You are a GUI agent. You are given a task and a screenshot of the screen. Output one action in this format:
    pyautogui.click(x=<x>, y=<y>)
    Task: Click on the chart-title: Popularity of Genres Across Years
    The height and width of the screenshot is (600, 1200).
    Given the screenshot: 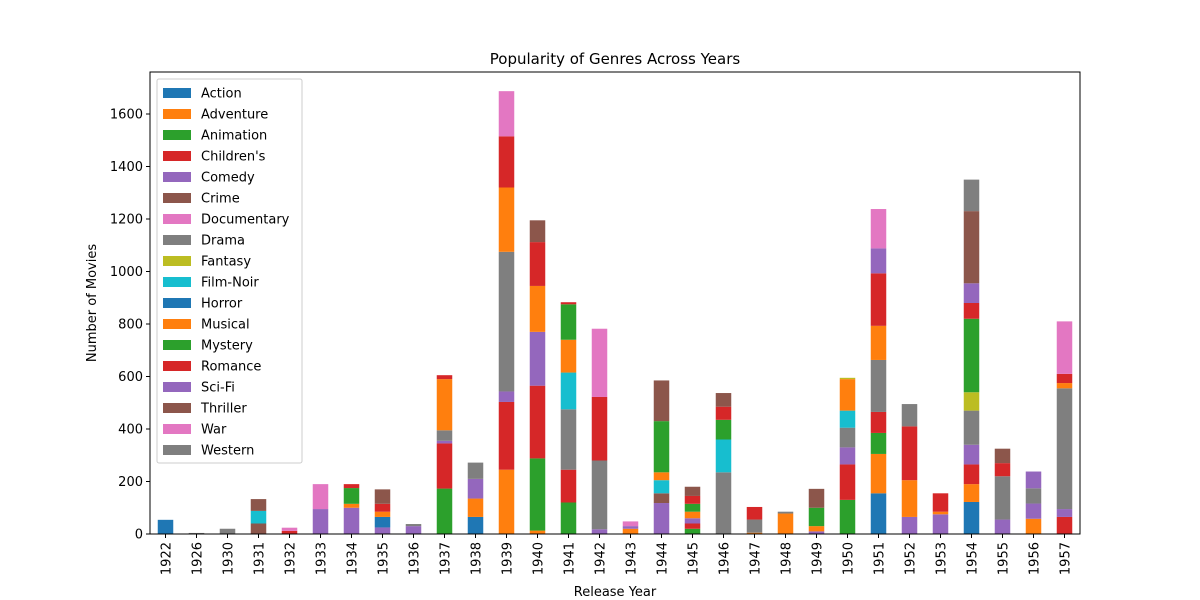 What is the action you would take?
    pyautogui.click(x=615, y=59)
    